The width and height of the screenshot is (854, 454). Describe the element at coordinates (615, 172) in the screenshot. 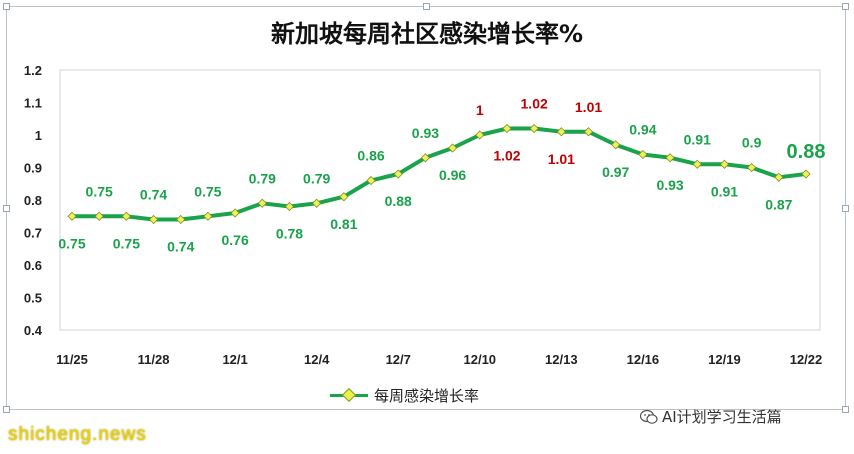

I see `data-label: 0.97` at that location.